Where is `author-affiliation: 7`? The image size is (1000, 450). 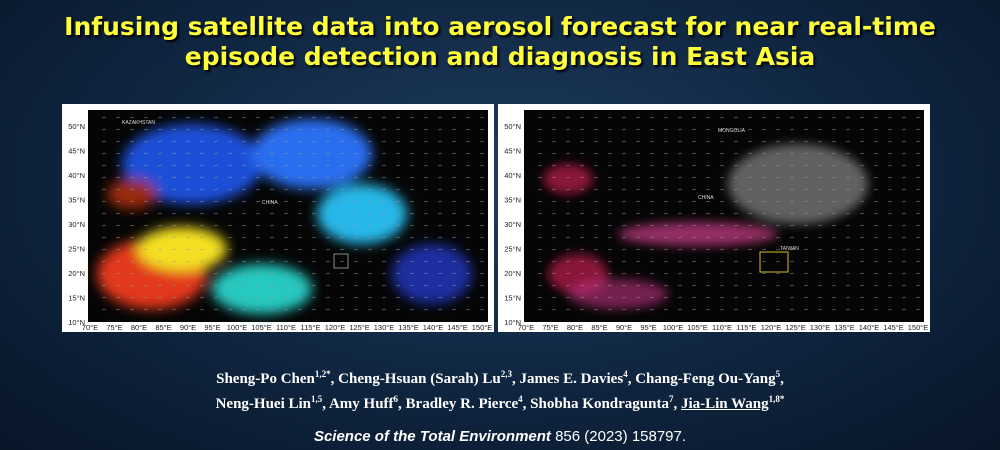
author-affiliation: 7 is located at coordinates (671, 399).